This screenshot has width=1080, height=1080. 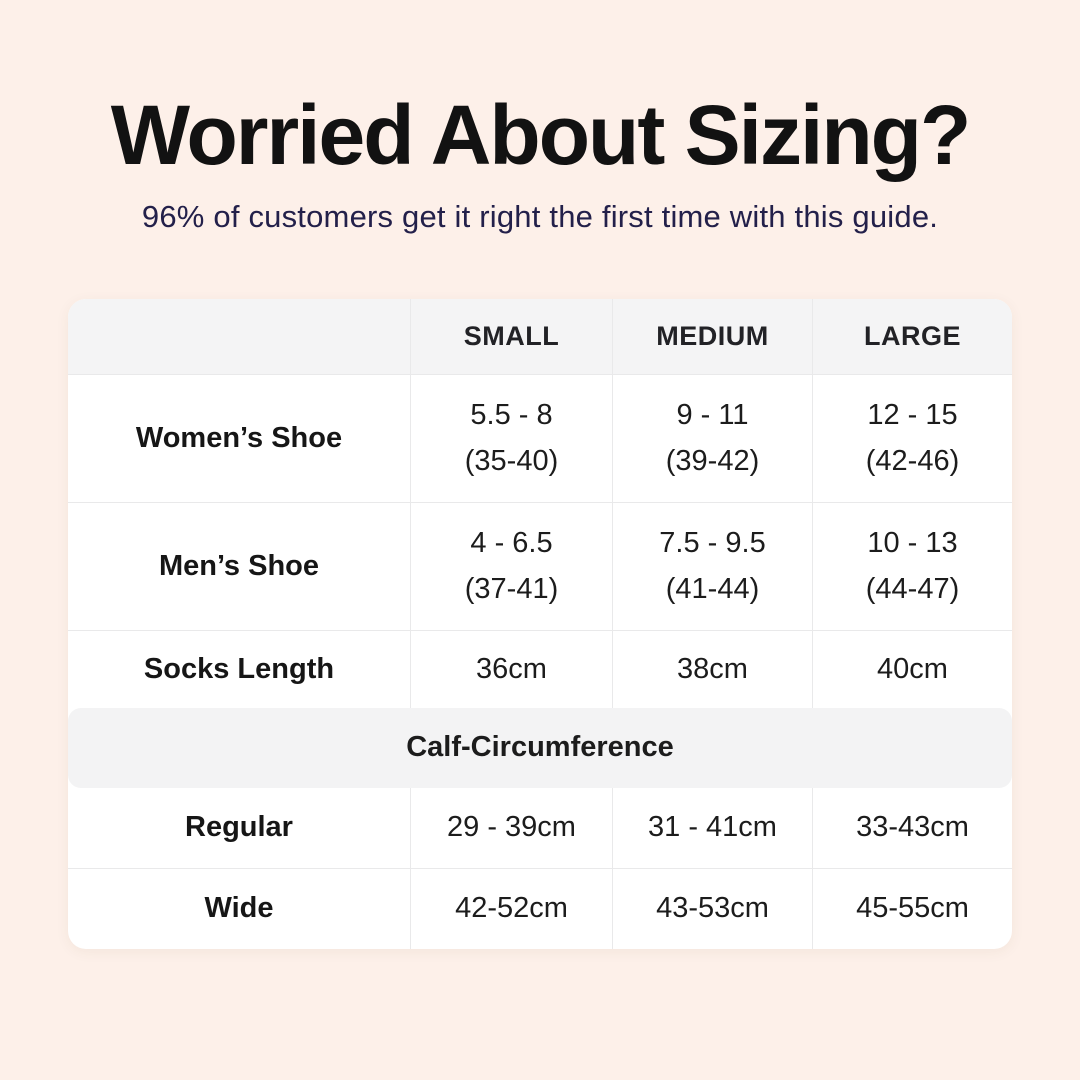 I want to click on cell-wide-large: 45-55cm, so click(x=912, y=908).